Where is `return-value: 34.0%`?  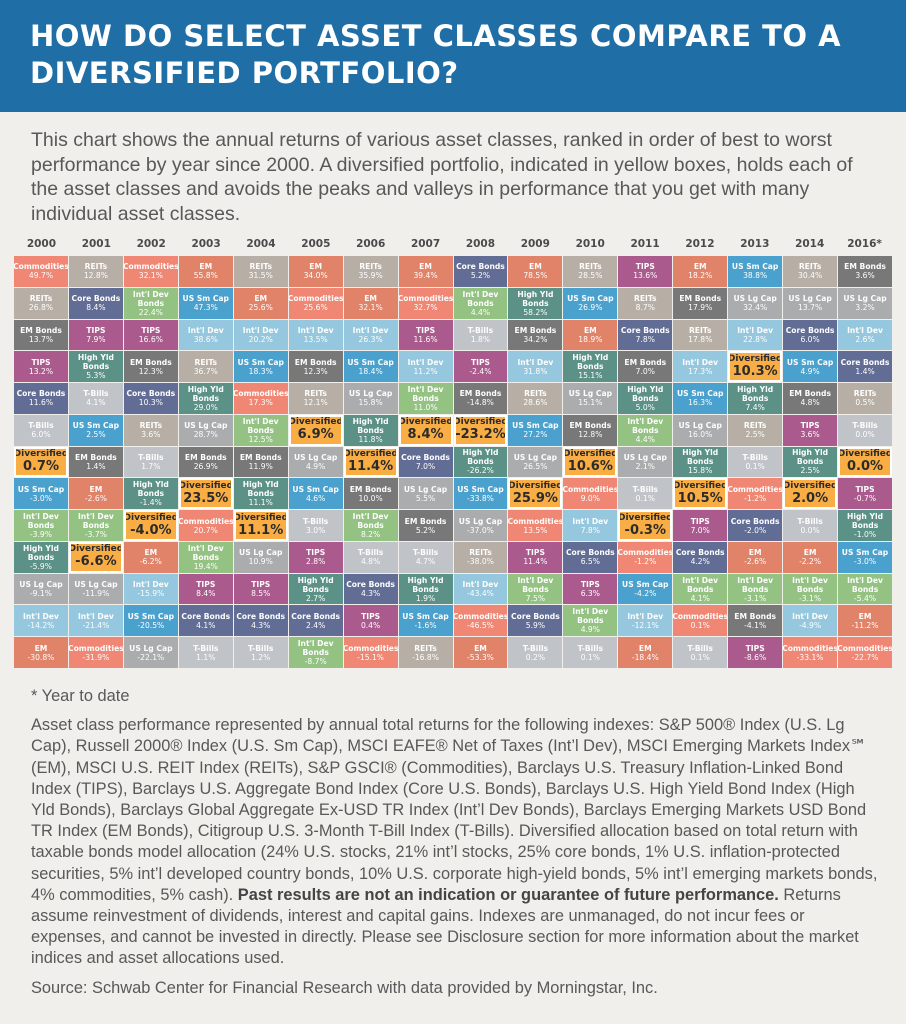 return-value: 34.0% is located at coordinates (315, 276).